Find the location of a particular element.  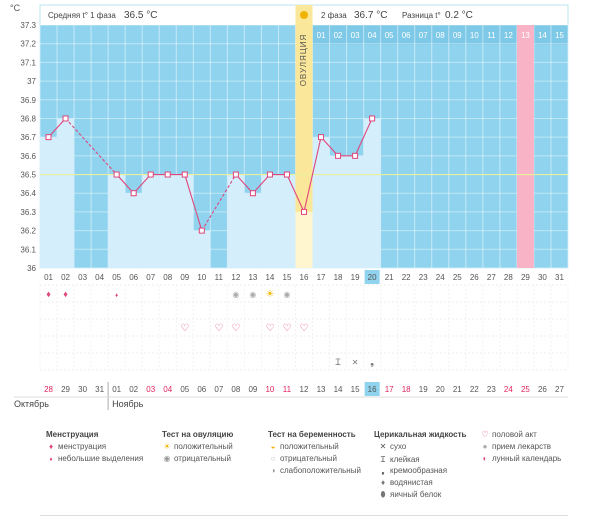

sun-icon: ☀ is located at coordinates (167, 446).